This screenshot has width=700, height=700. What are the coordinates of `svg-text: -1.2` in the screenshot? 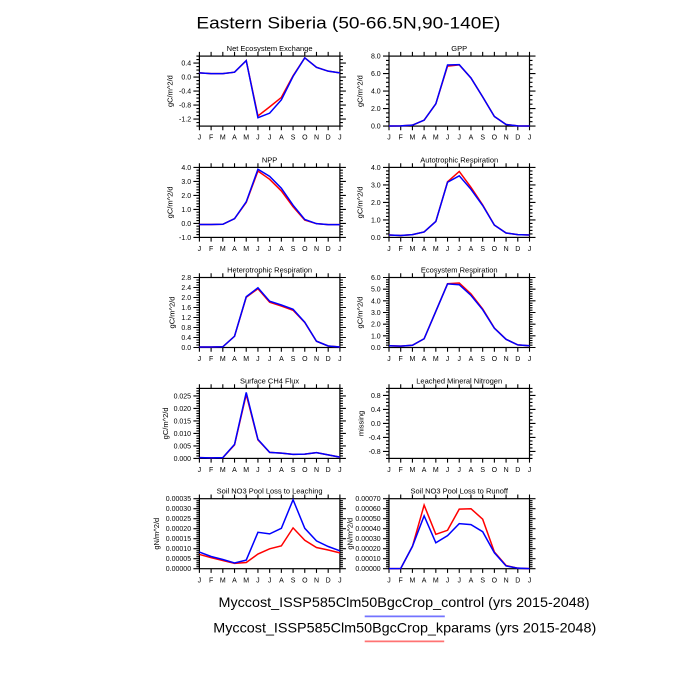 It's located at (185, 120).